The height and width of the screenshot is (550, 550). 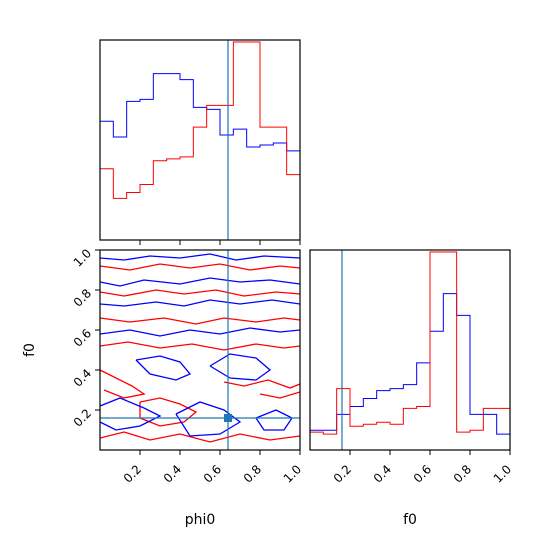 I want to click on contour-xtick-label-3: 0.8, so click(x=252, y=473).